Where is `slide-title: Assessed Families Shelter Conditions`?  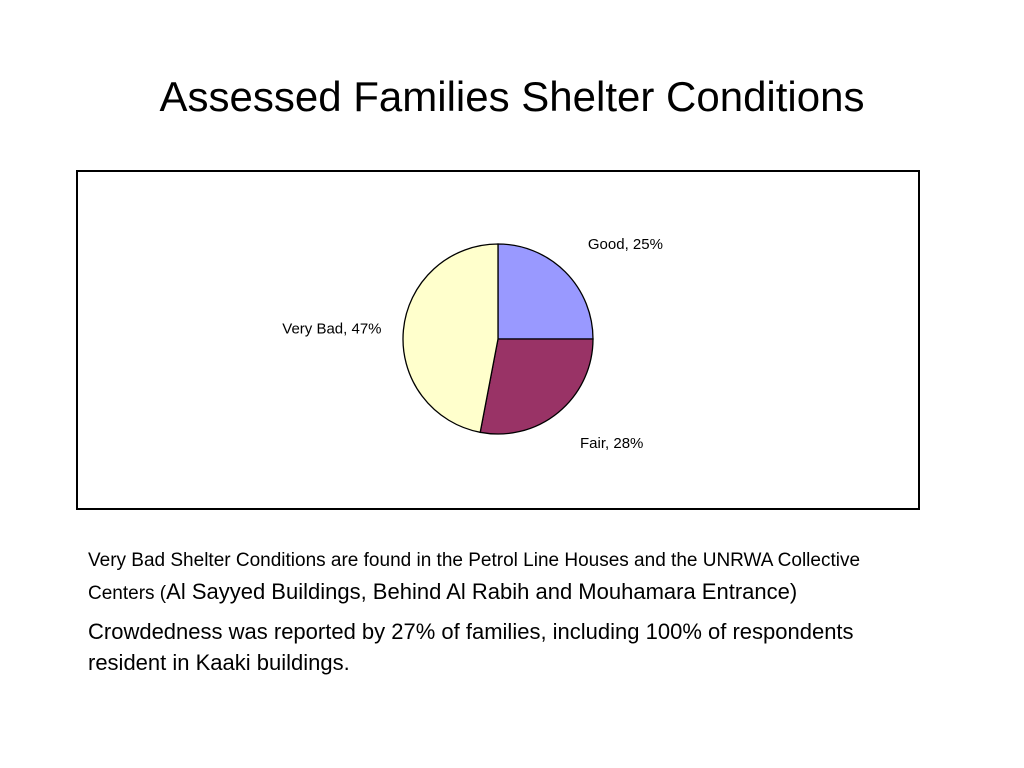
slide-title: Assessed Families Shelter Conditions is located at coordinates (512, 96).